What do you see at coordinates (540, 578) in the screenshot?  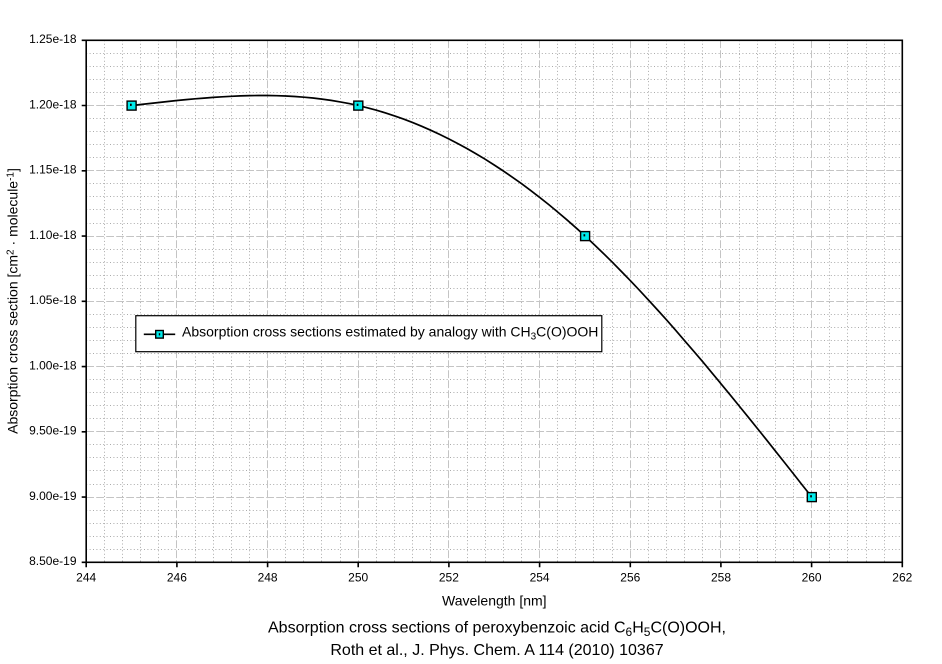 I see `svg-text: 254` at bounding box center [540, 578].